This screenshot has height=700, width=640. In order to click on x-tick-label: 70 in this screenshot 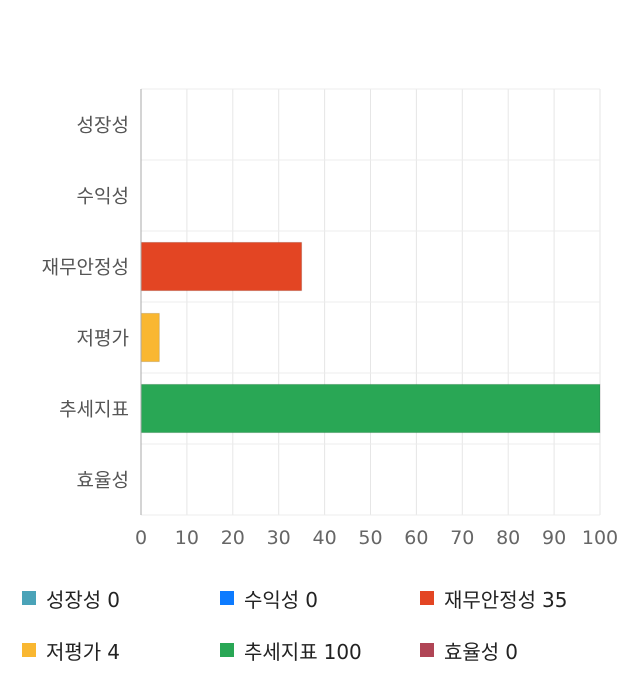, I will do `click(462, 538)`.